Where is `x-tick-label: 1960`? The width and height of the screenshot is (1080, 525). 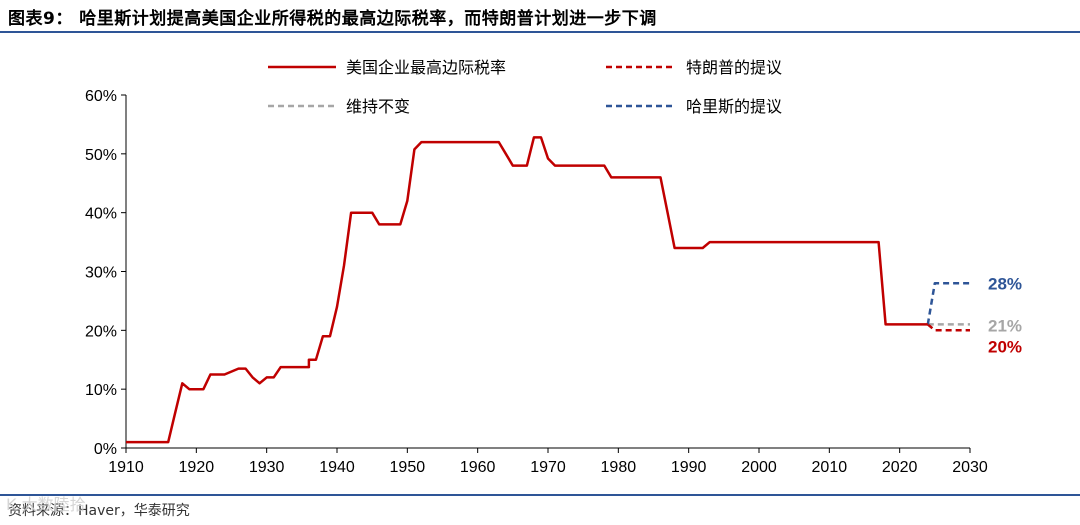
x-tick-label: 1960 is located at coordinates (478, 467).